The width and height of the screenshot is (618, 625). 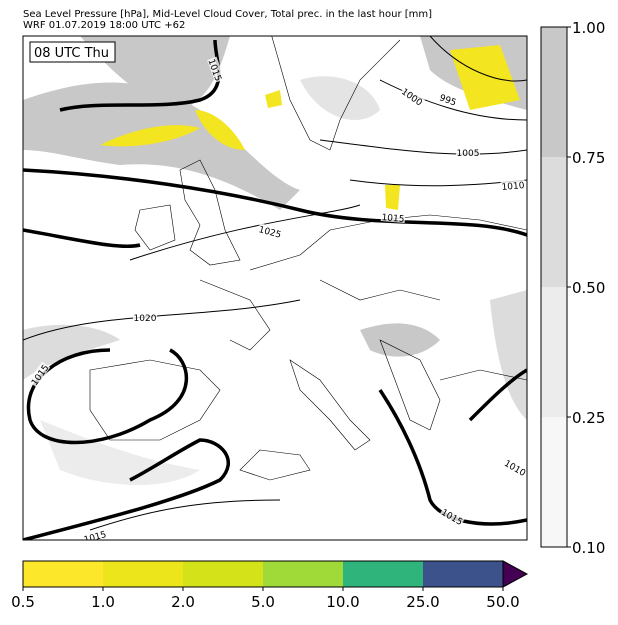 I want to click on tick-label: 0.75, so click(x=588, y=158).